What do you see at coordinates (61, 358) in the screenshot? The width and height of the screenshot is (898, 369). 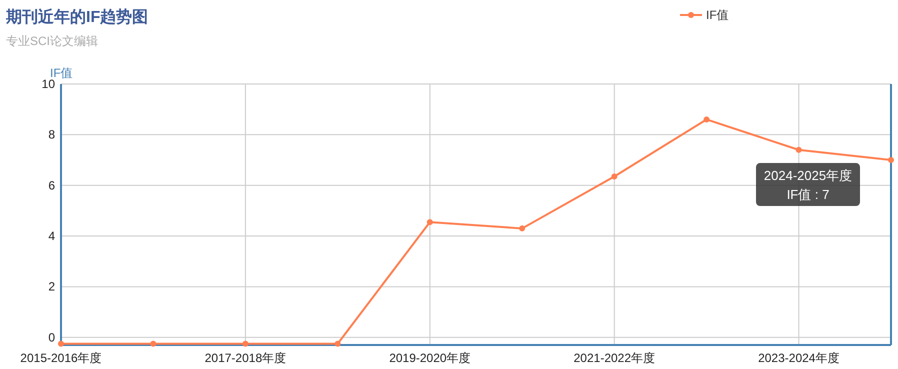 I see `x-tick-label: 2015-2016年度` at bounding box center [61, 358].